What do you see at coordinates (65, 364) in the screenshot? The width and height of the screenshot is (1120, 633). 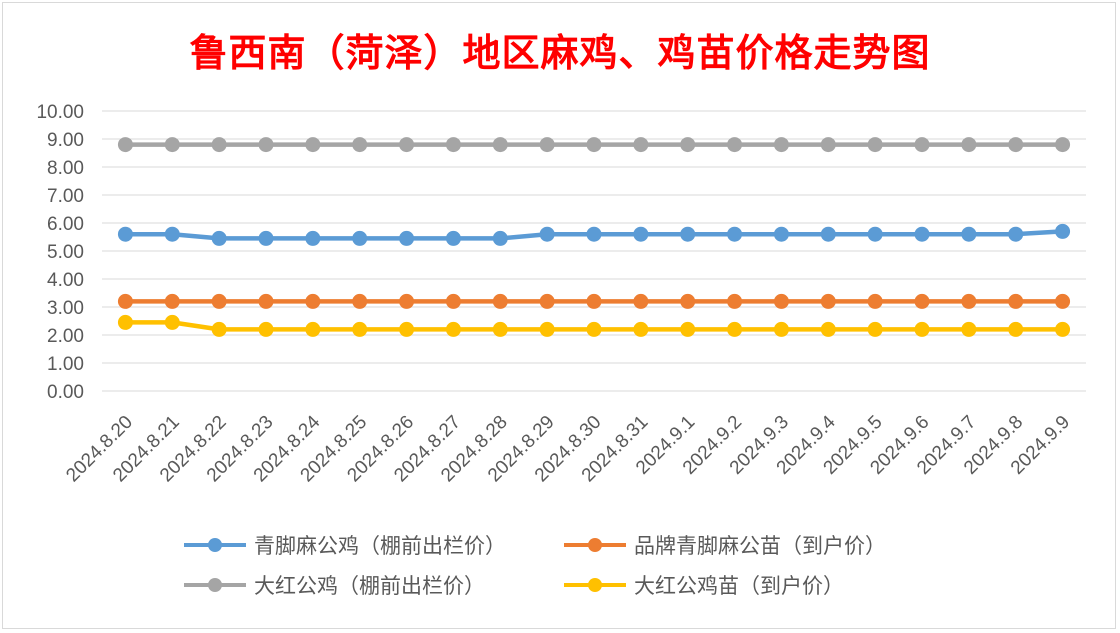 I see `y-tick-label: 1.00` at bounding box center [65, 364].